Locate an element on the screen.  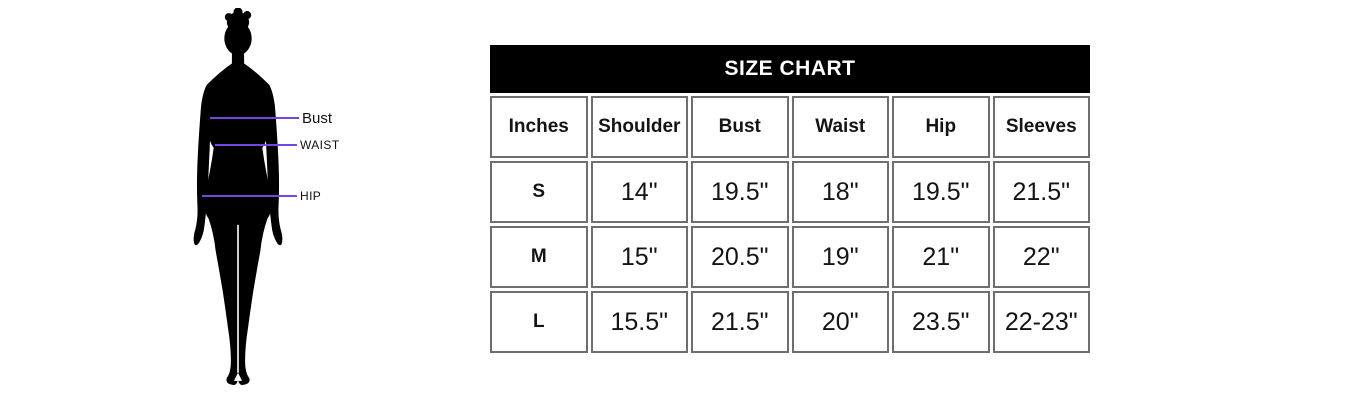
bust-label: Bust is located at coordinates (317, 118).